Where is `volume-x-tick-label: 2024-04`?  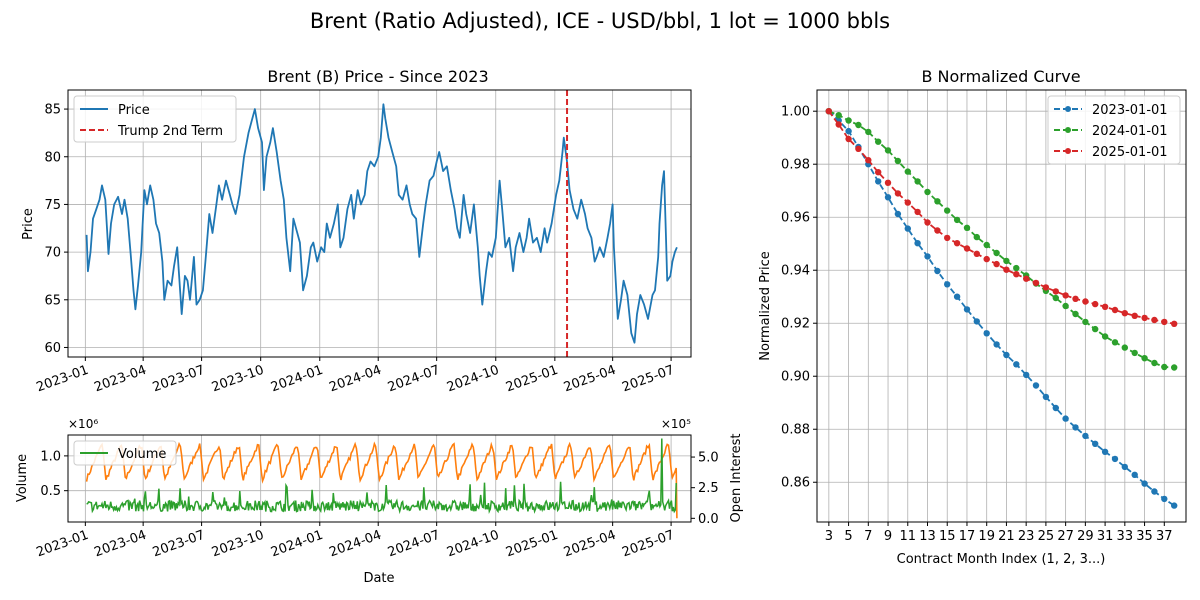
volume-x-tick-label: 2024-04 is located at coordinates (355, 544).